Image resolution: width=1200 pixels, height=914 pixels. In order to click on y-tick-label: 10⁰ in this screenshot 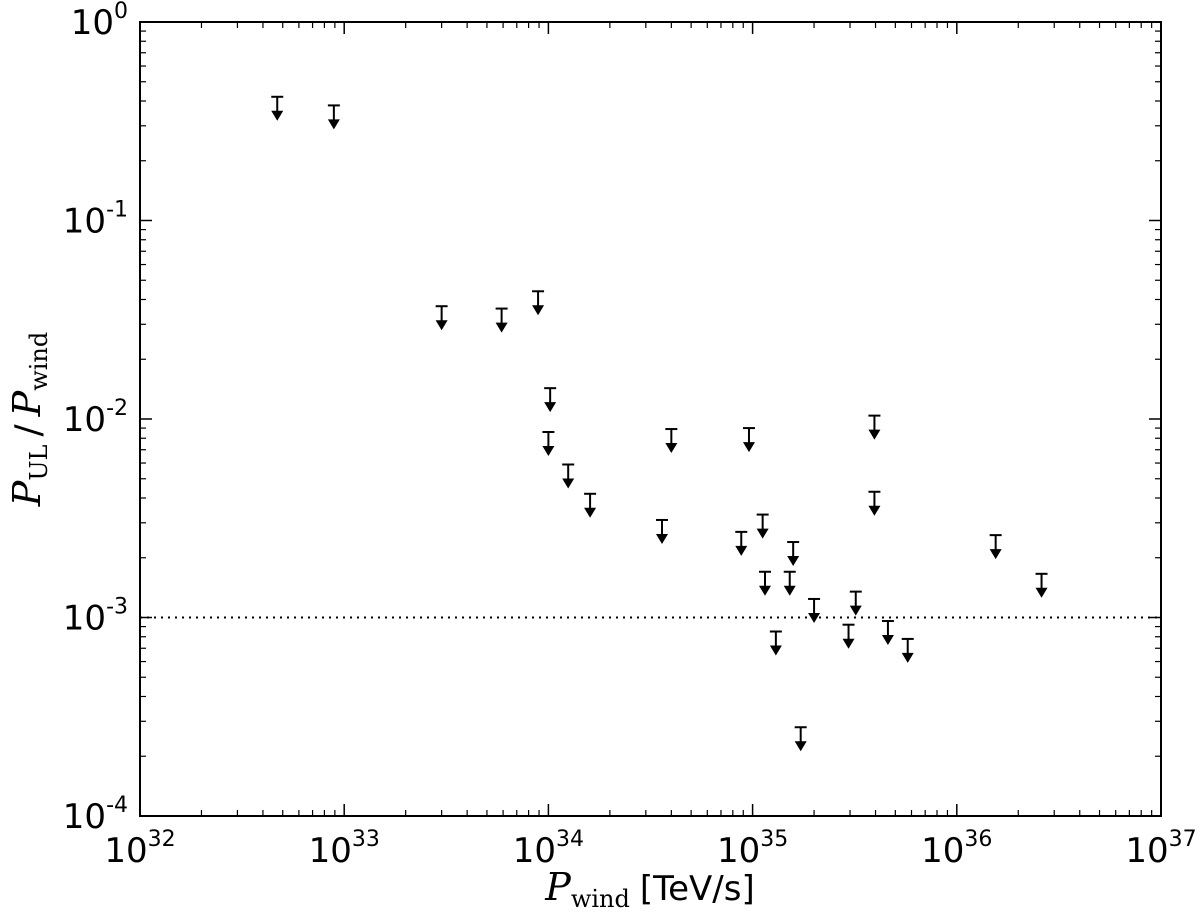, I will do `click(99, 21)`.